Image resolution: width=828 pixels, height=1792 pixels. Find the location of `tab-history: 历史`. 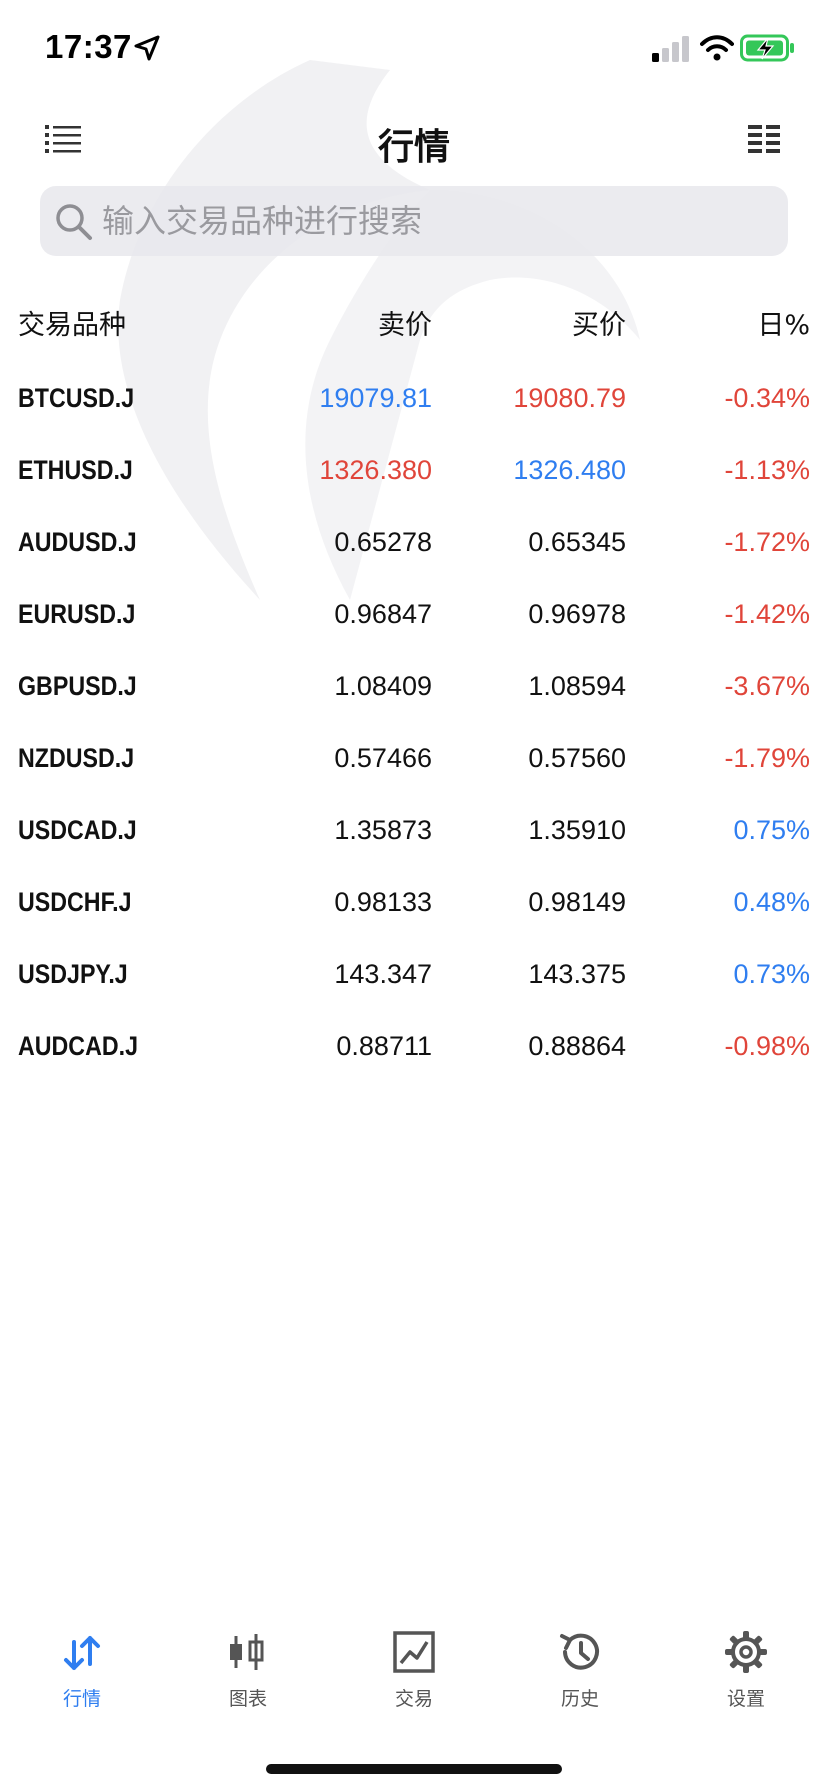

tab-history: 历史 is located at coordinates (580, 1675).